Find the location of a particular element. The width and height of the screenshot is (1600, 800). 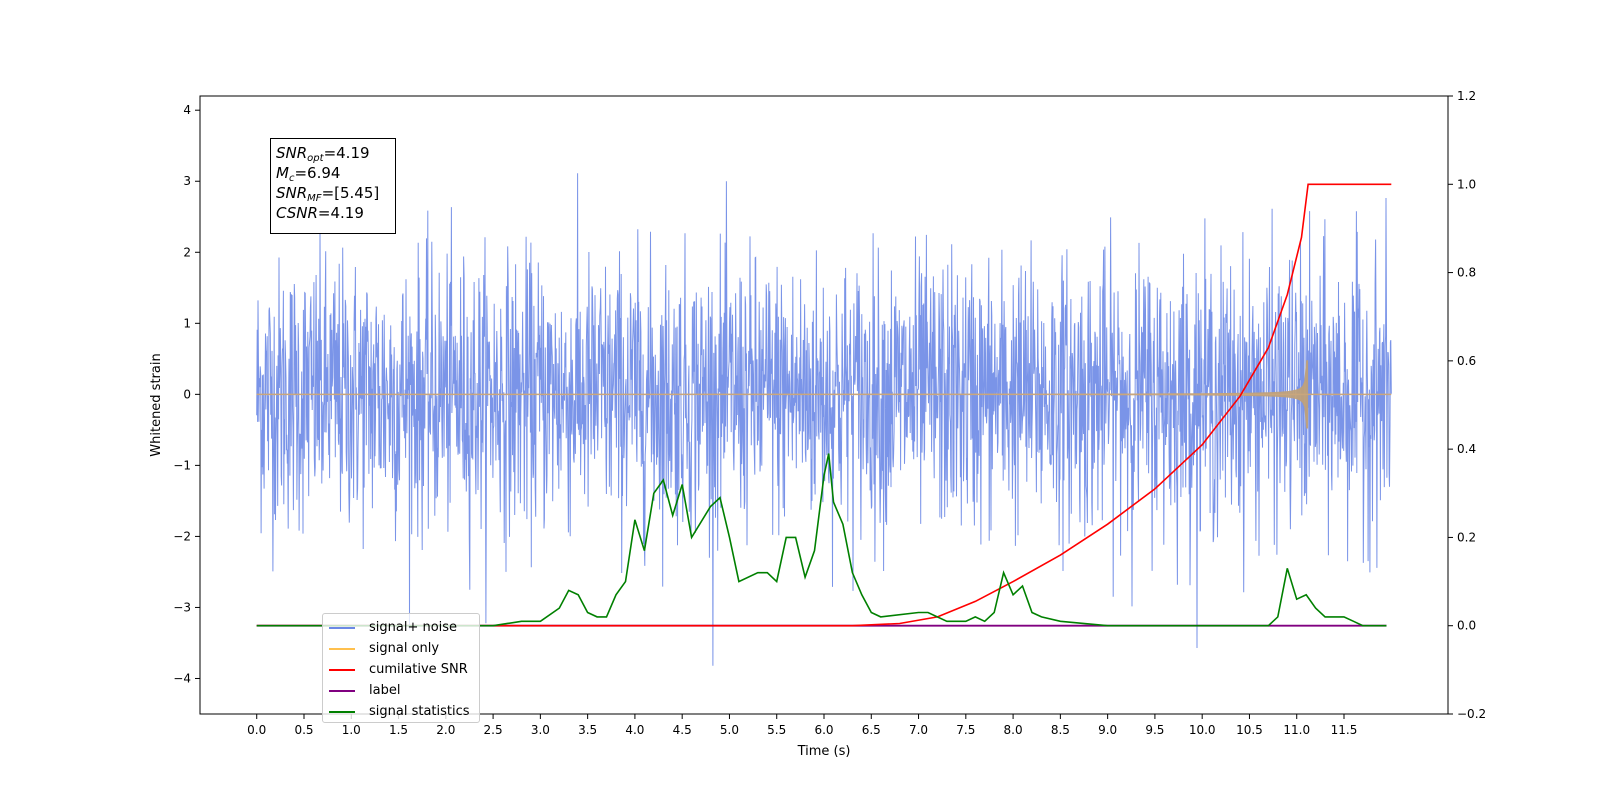

y2-tick-label: 0.0 is located at coordinates (1466, 626).